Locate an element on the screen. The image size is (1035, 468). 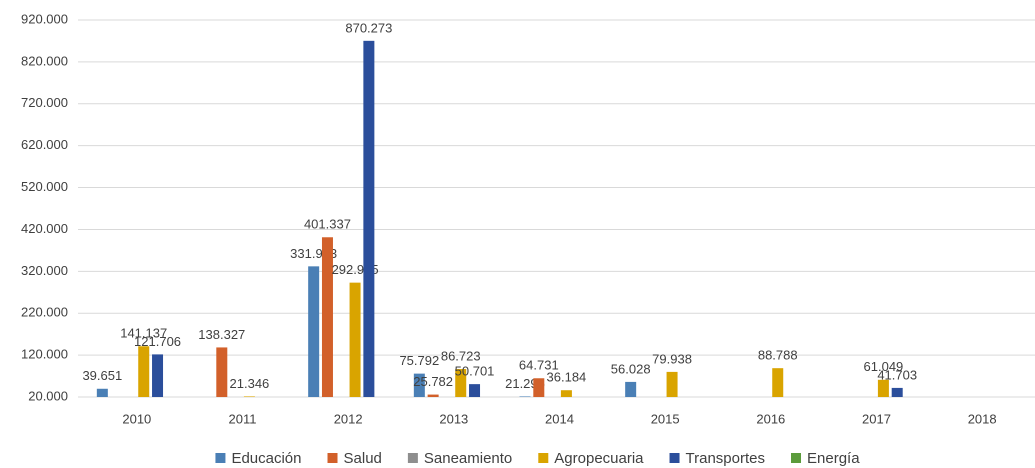
legend-label: Salud is located at coordinates (363, 458).